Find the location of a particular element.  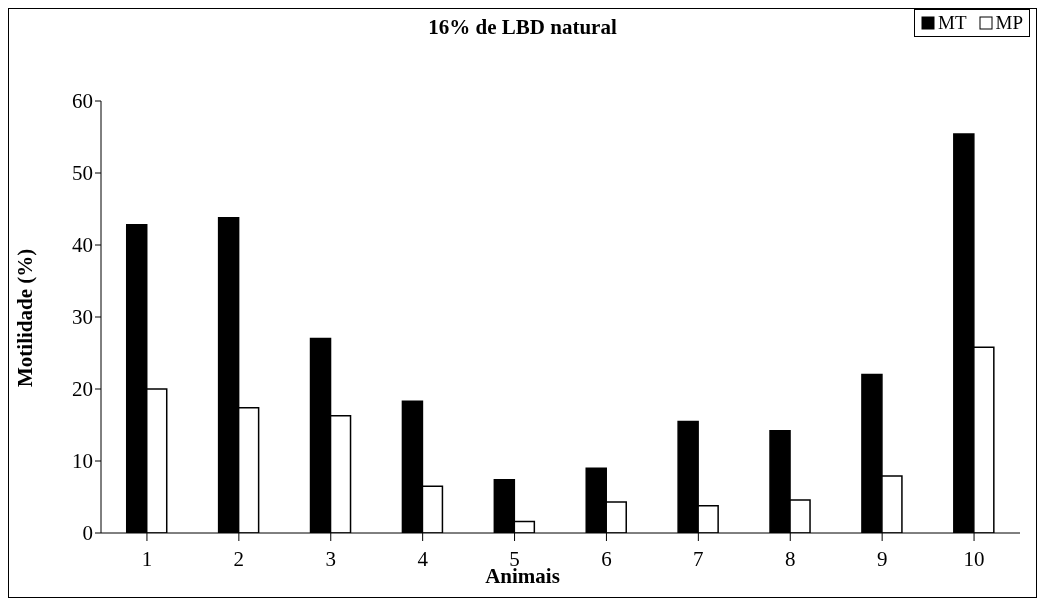

y-tick-label: 30 is located at coordinates (82, 317).